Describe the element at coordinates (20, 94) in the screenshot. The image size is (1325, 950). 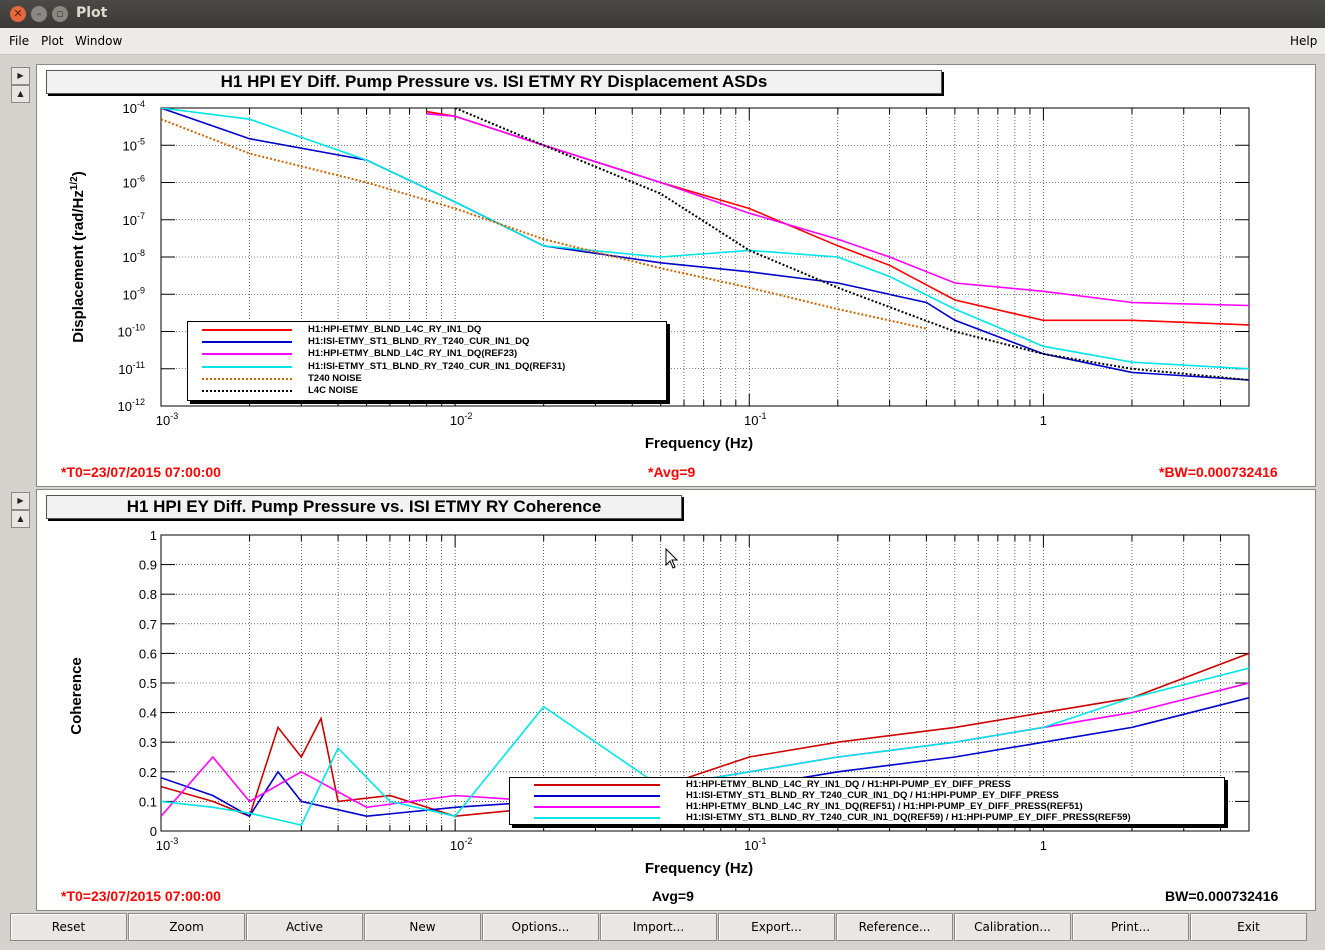
I see `pad1-collapse-button: ▲` at that location.